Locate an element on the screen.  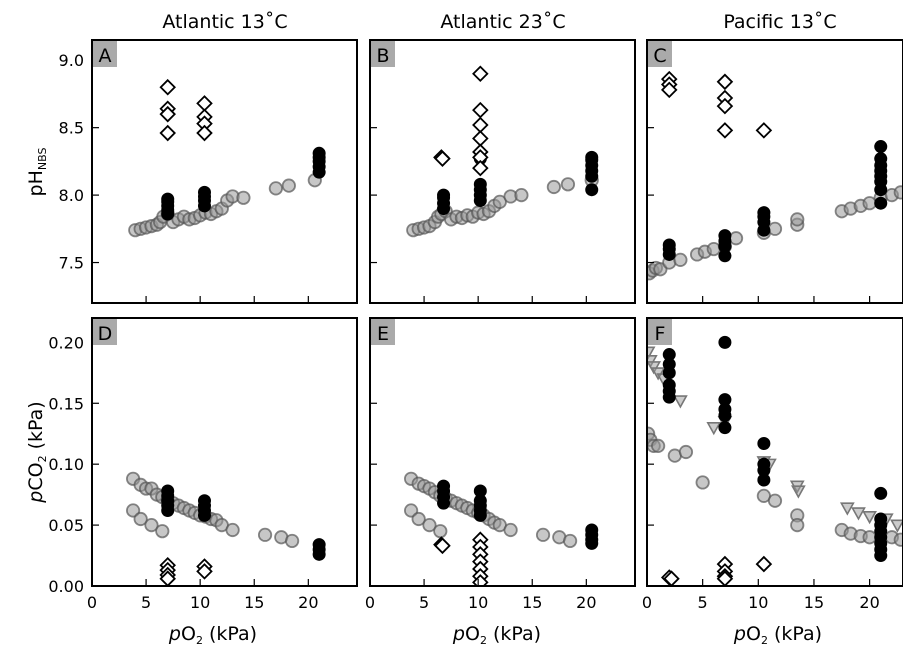
title-atlantic-13: Atlantic 13˚C is located at coordinates (224, 22).